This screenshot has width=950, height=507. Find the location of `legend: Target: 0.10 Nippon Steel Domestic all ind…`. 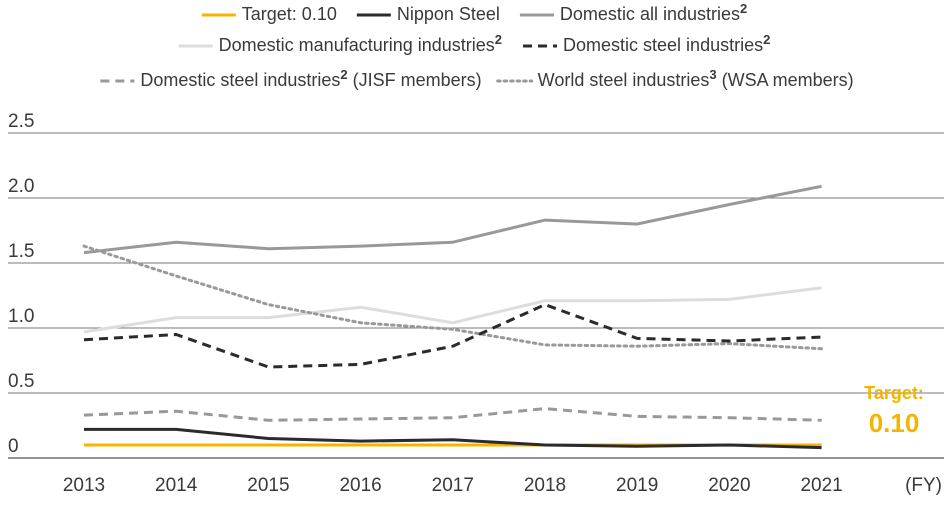

legend: Target: 0.10 Nippon Steel Domestic all ind… is located at coordinates (477, 45).